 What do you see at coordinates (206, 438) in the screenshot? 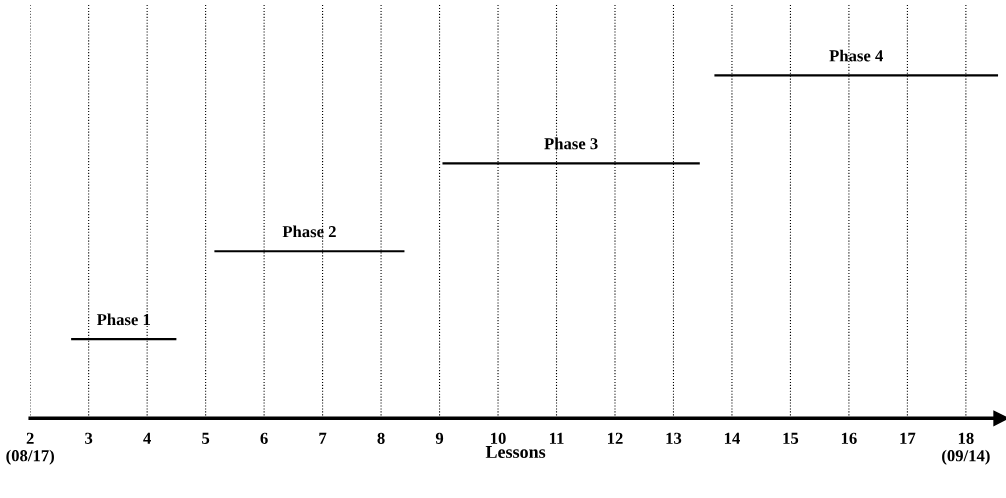
I see `x-tick-label: 5` at bounding box center [206, 438].